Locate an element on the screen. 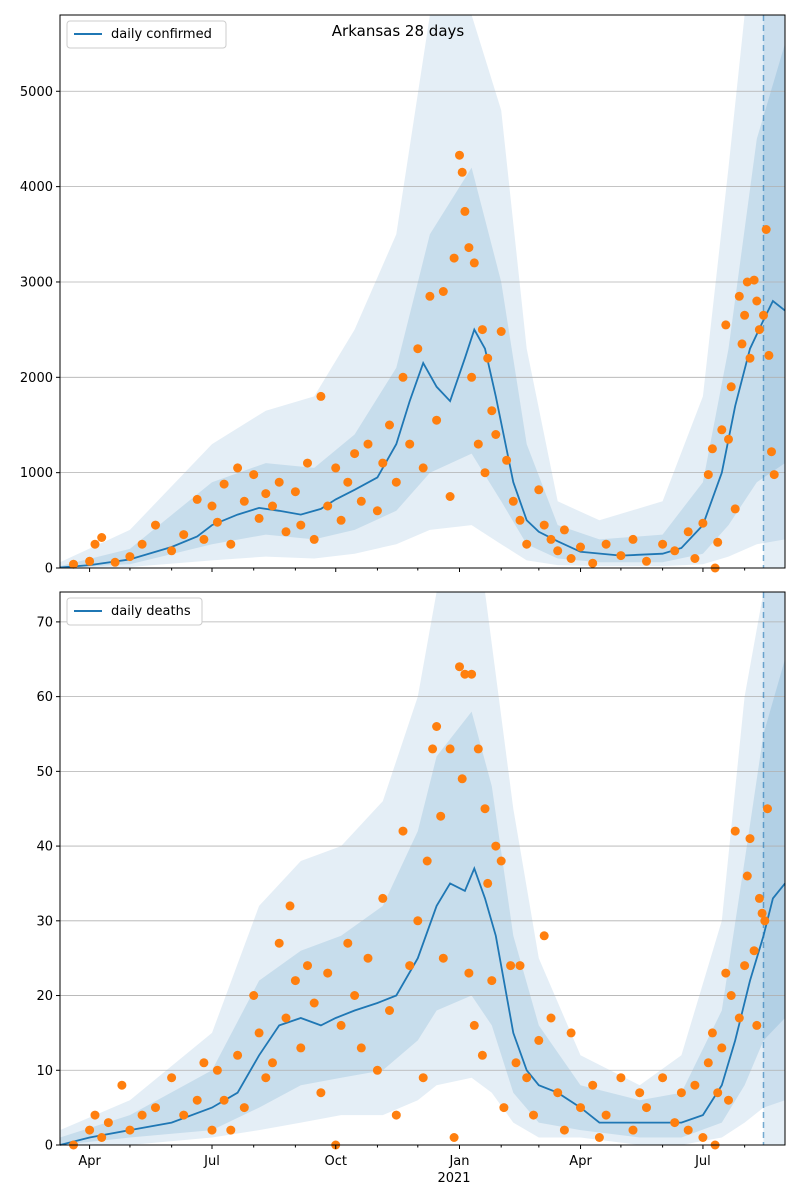 The height and width of the screenshot is (1200, 800). year-label: 2021 is located at coordinates (453, 1178).